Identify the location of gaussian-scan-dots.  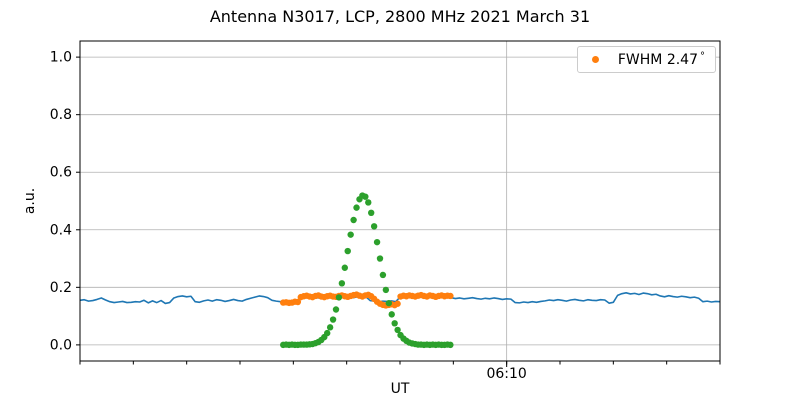
(367, 270).